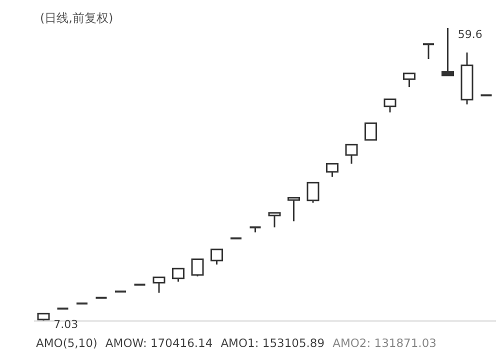  Describe the element at coordinates (272, 343) in the screenshot. I see `text: AMO1: 153105.89` at that location.